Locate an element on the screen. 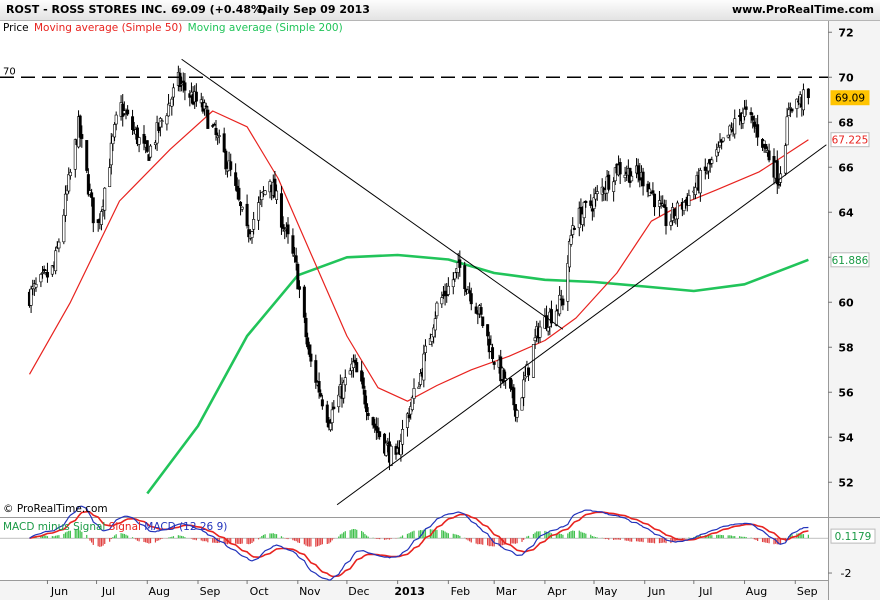 Image resolution: width=880 pixels, height=600 pixels. resistance-label: 70 is located at coordinates (9, 71).